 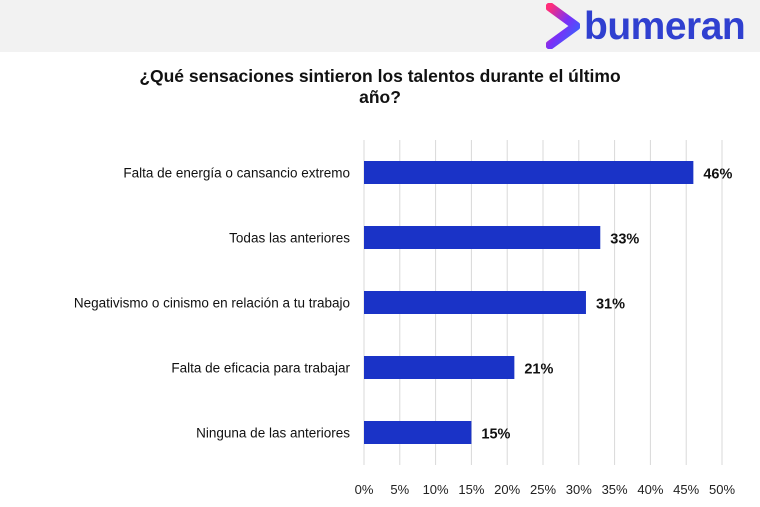 What do you see at coordinates (579, 489) in the screenshot?
I see `x-tick-label: 30%` at bounding box center [579, 489].